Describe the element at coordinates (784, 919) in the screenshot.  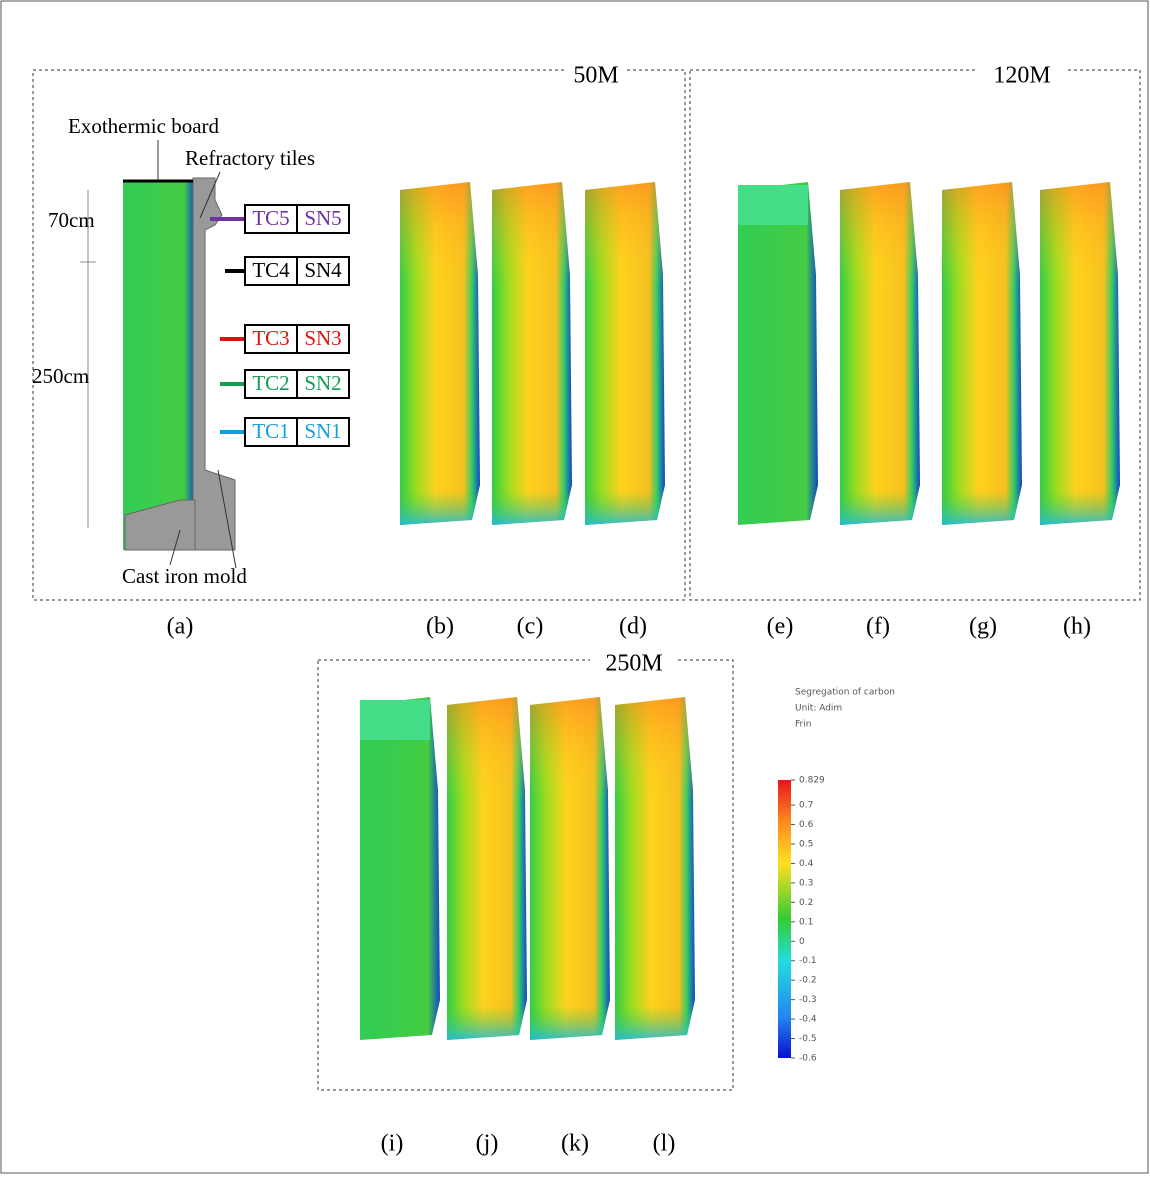
I see `colorbar` at that location.